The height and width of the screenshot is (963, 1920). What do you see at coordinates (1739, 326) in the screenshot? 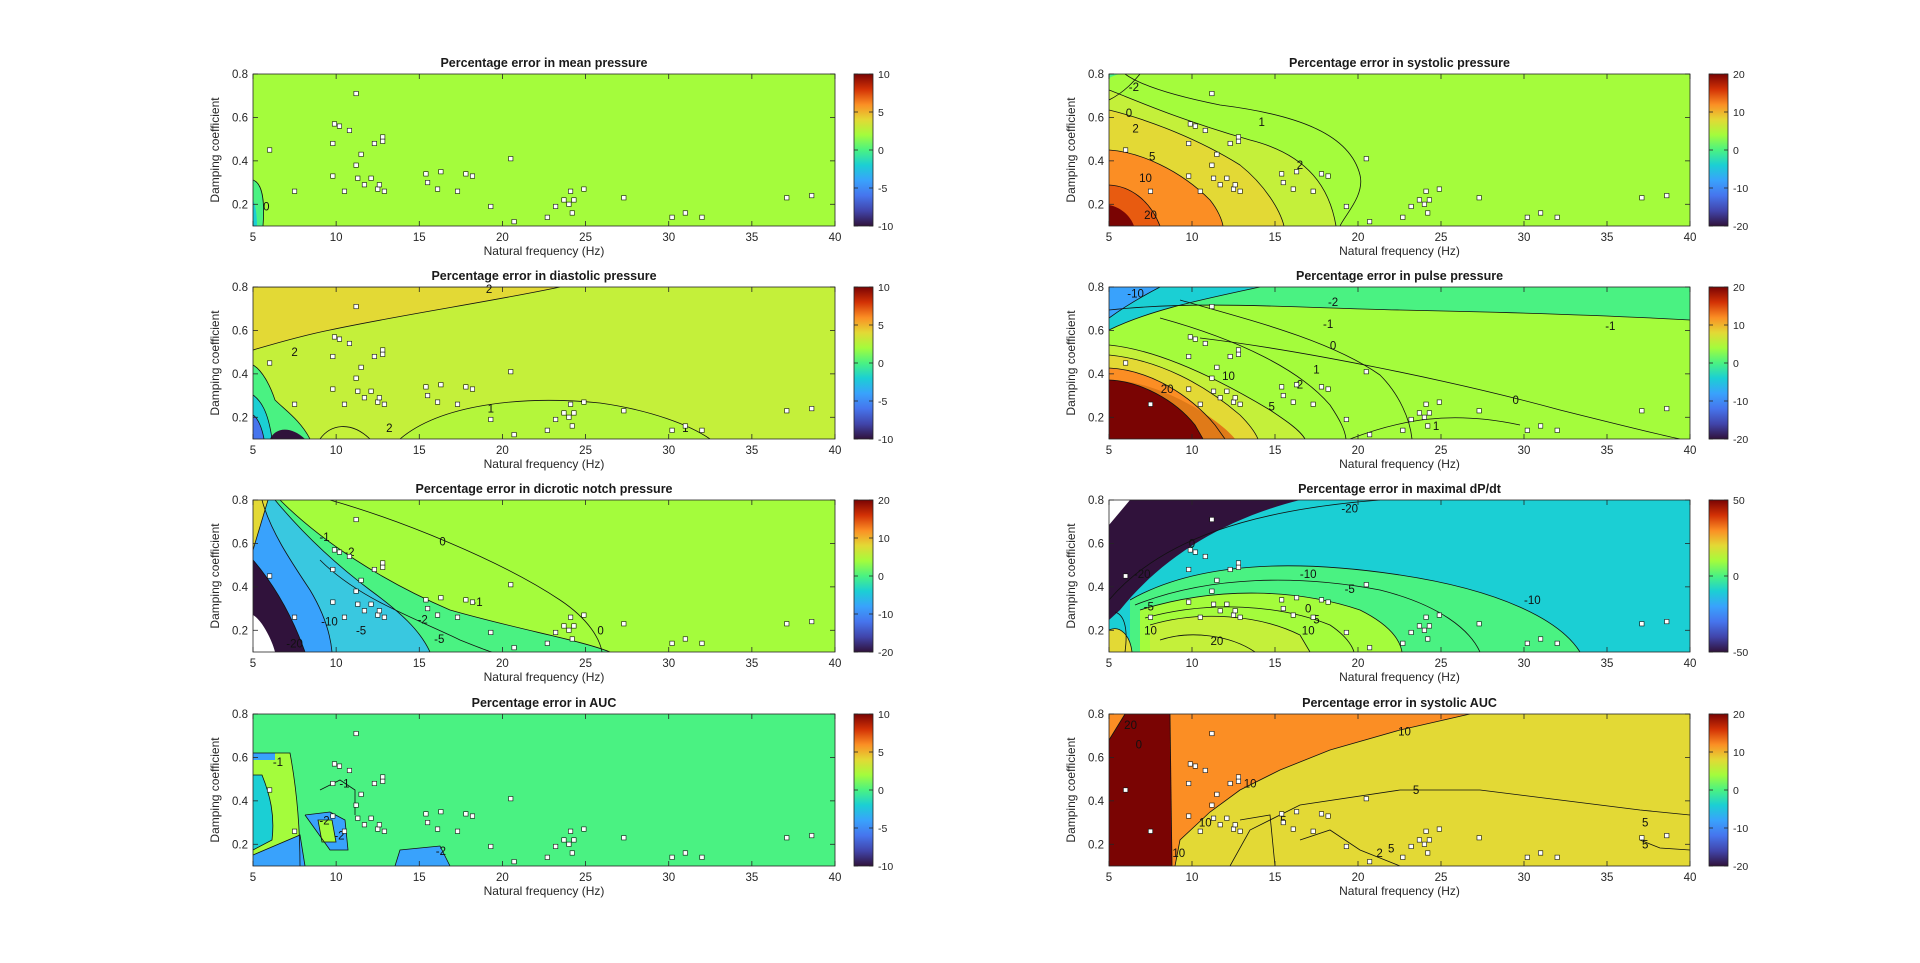
I see `colorbar-tick-label: 10` at bounding box center [1739, 326].